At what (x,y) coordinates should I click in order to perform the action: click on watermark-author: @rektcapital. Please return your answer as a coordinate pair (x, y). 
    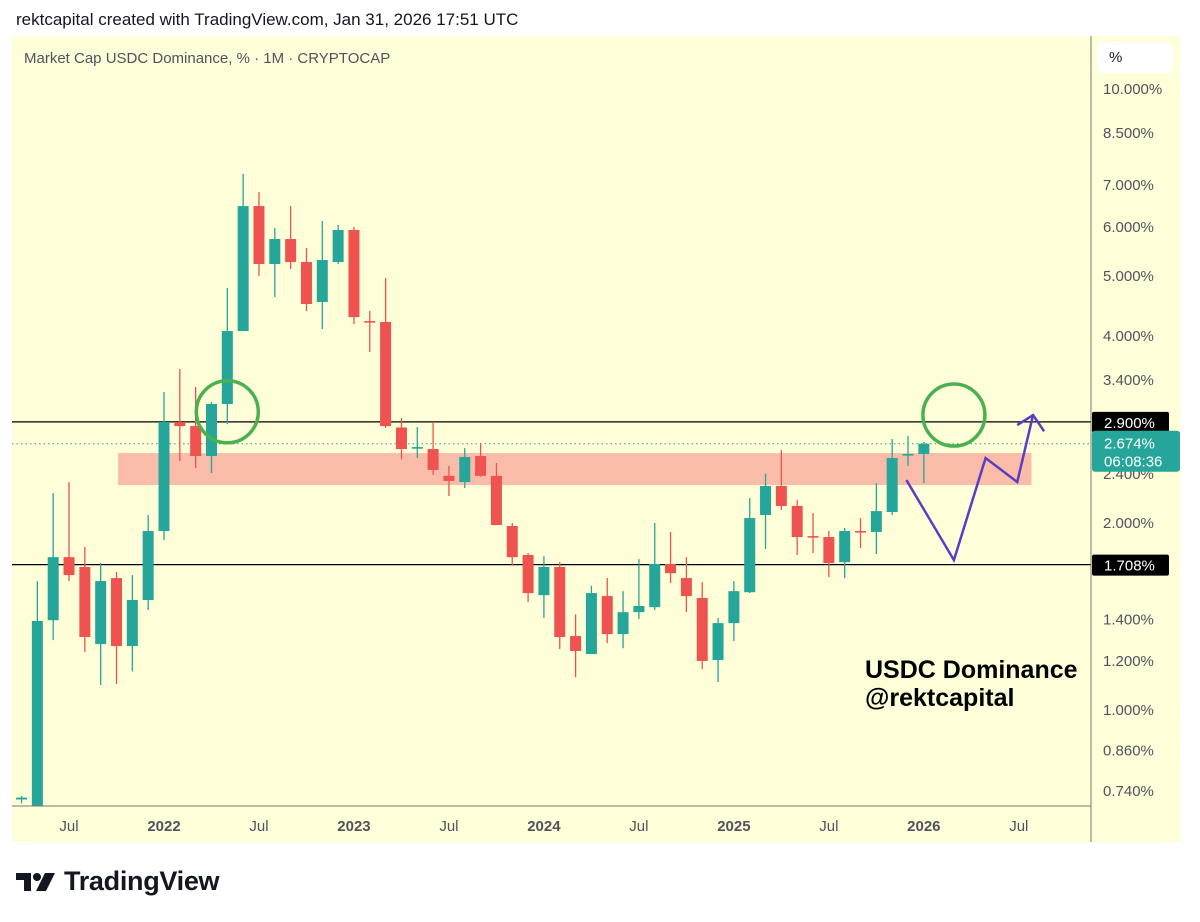
    Looking at the image, I should click on (940, 698).